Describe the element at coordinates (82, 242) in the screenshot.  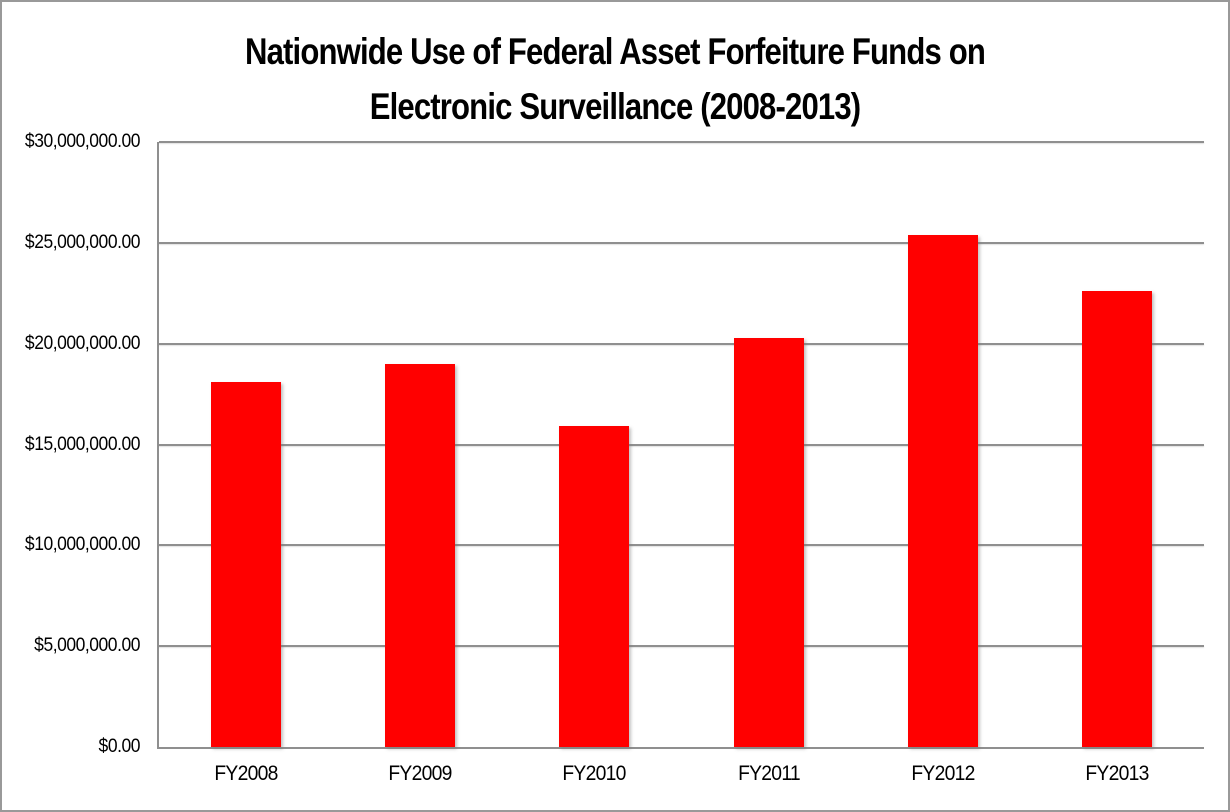
I see `y-tick-label: $25,000,000.00` at that location.